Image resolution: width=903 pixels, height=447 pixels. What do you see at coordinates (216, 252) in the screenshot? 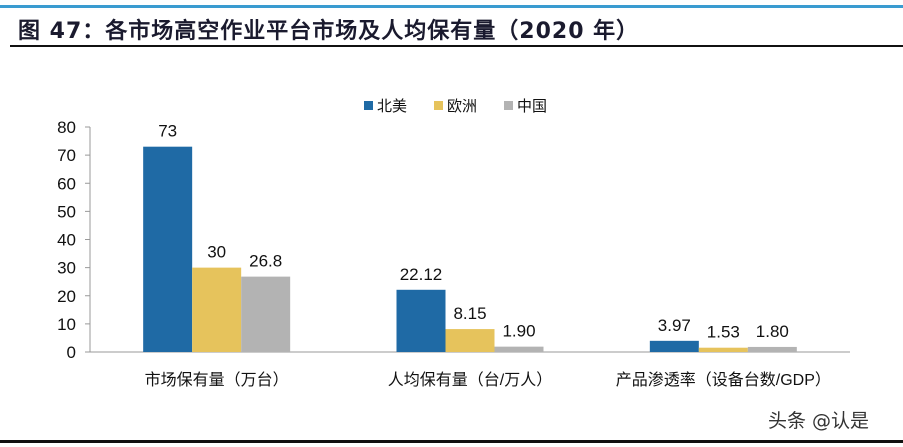
I see `data-label: 30` at bounding box center [216, 252].